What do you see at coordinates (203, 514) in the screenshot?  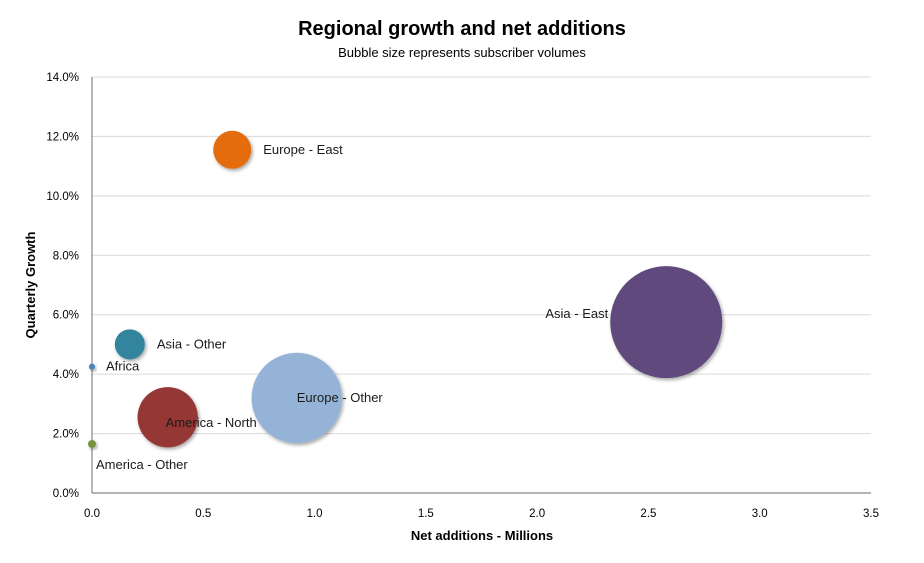 I see `x-tick-label: 0.5` at bounding box center [203, 514].